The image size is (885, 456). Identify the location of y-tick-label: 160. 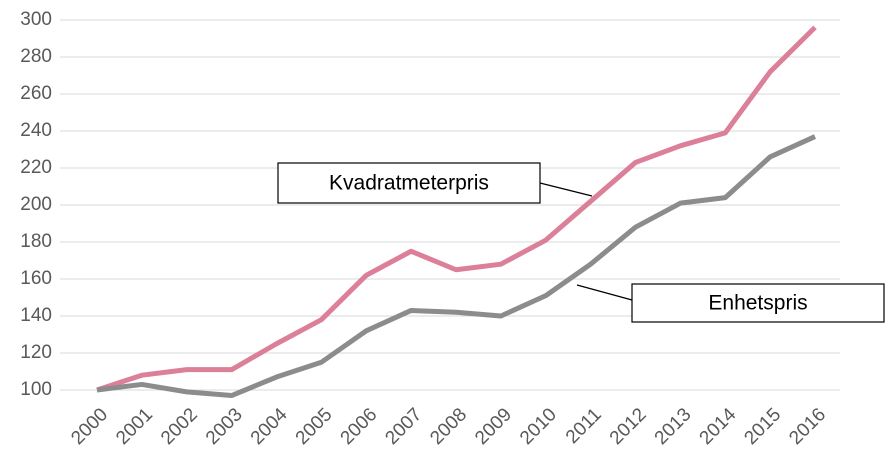
(36, 278).